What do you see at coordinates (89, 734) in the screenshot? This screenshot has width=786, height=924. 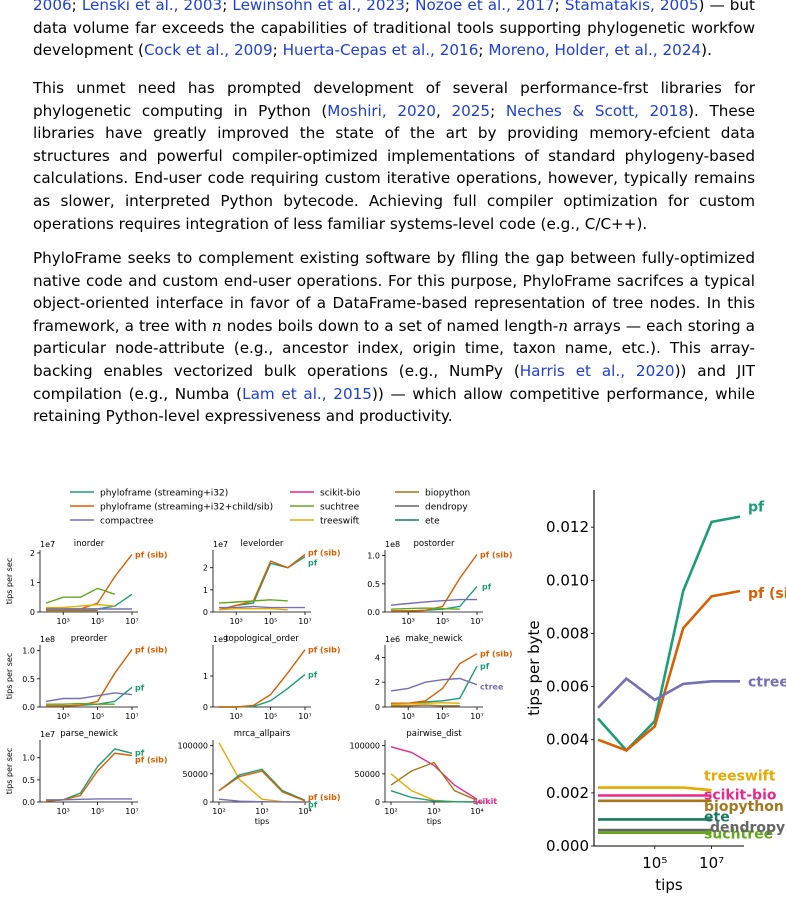 I see `panel-title: parse_newick` at bounding box center [89, 734].